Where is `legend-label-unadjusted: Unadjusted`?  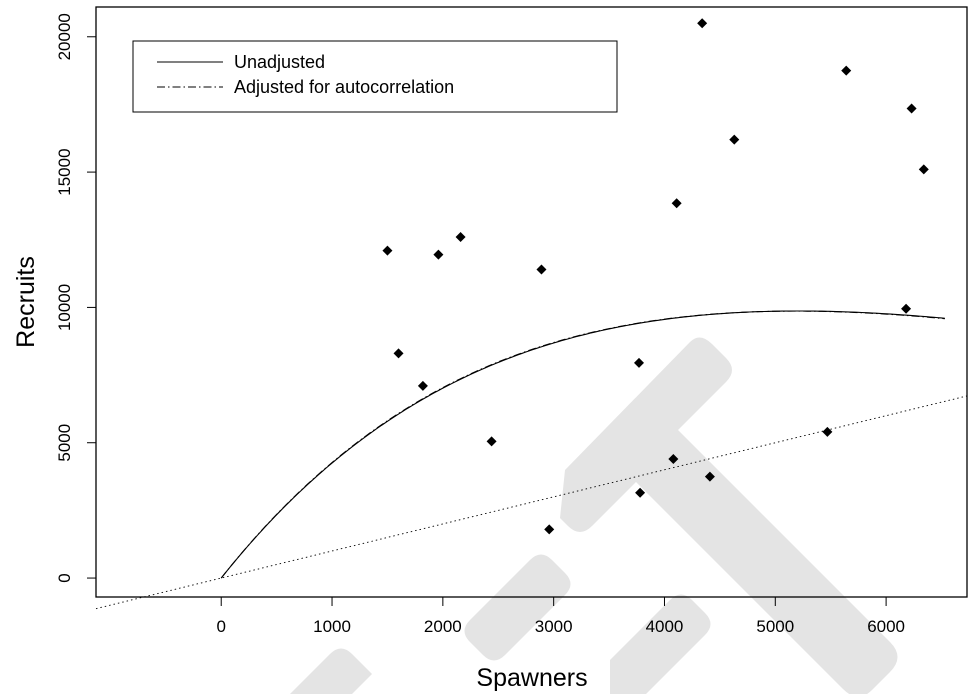
legend-label-unadjusted: Unadjusted is located at coordinates (279, 62).